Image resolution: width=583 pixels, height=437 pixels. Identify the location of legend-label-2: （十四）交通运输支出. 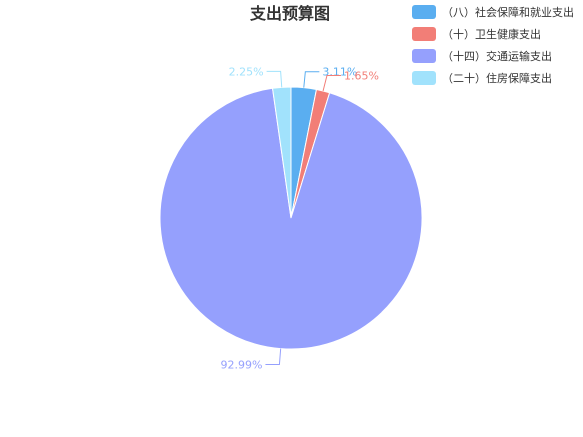
(497, 56).